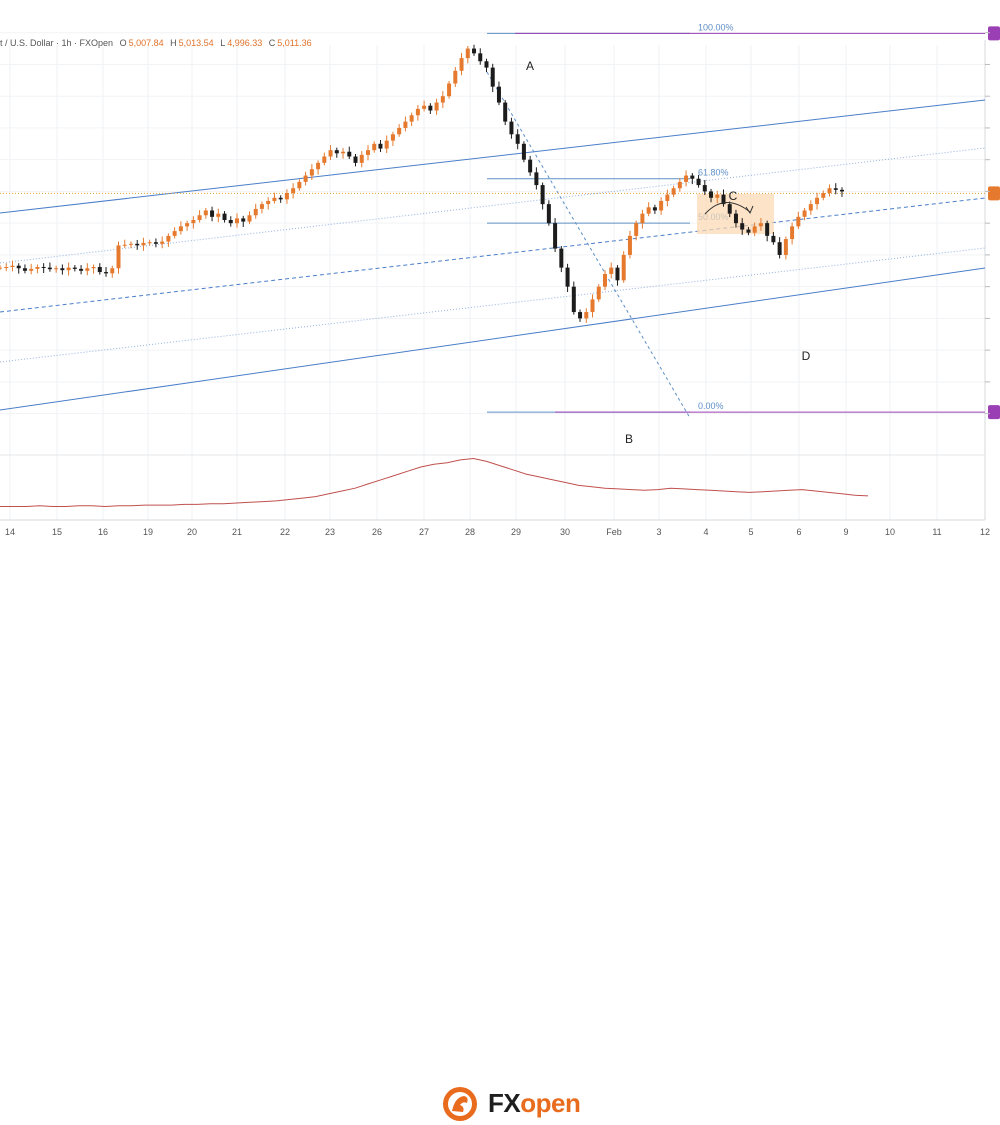  Describe the element at coordinates (994, 412) in the screenshot. I see `support-price-tag` at that location.